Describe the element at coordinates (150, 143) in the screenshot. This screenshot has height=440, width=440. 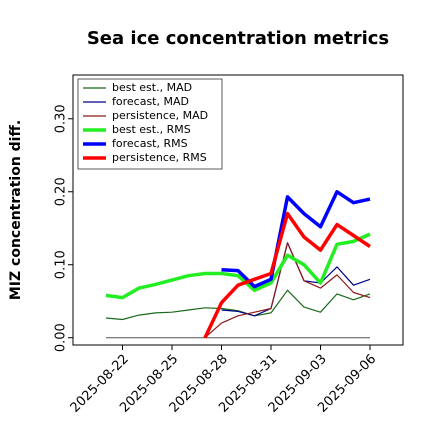
I see `legend-label: forecast, RMS` at that location.